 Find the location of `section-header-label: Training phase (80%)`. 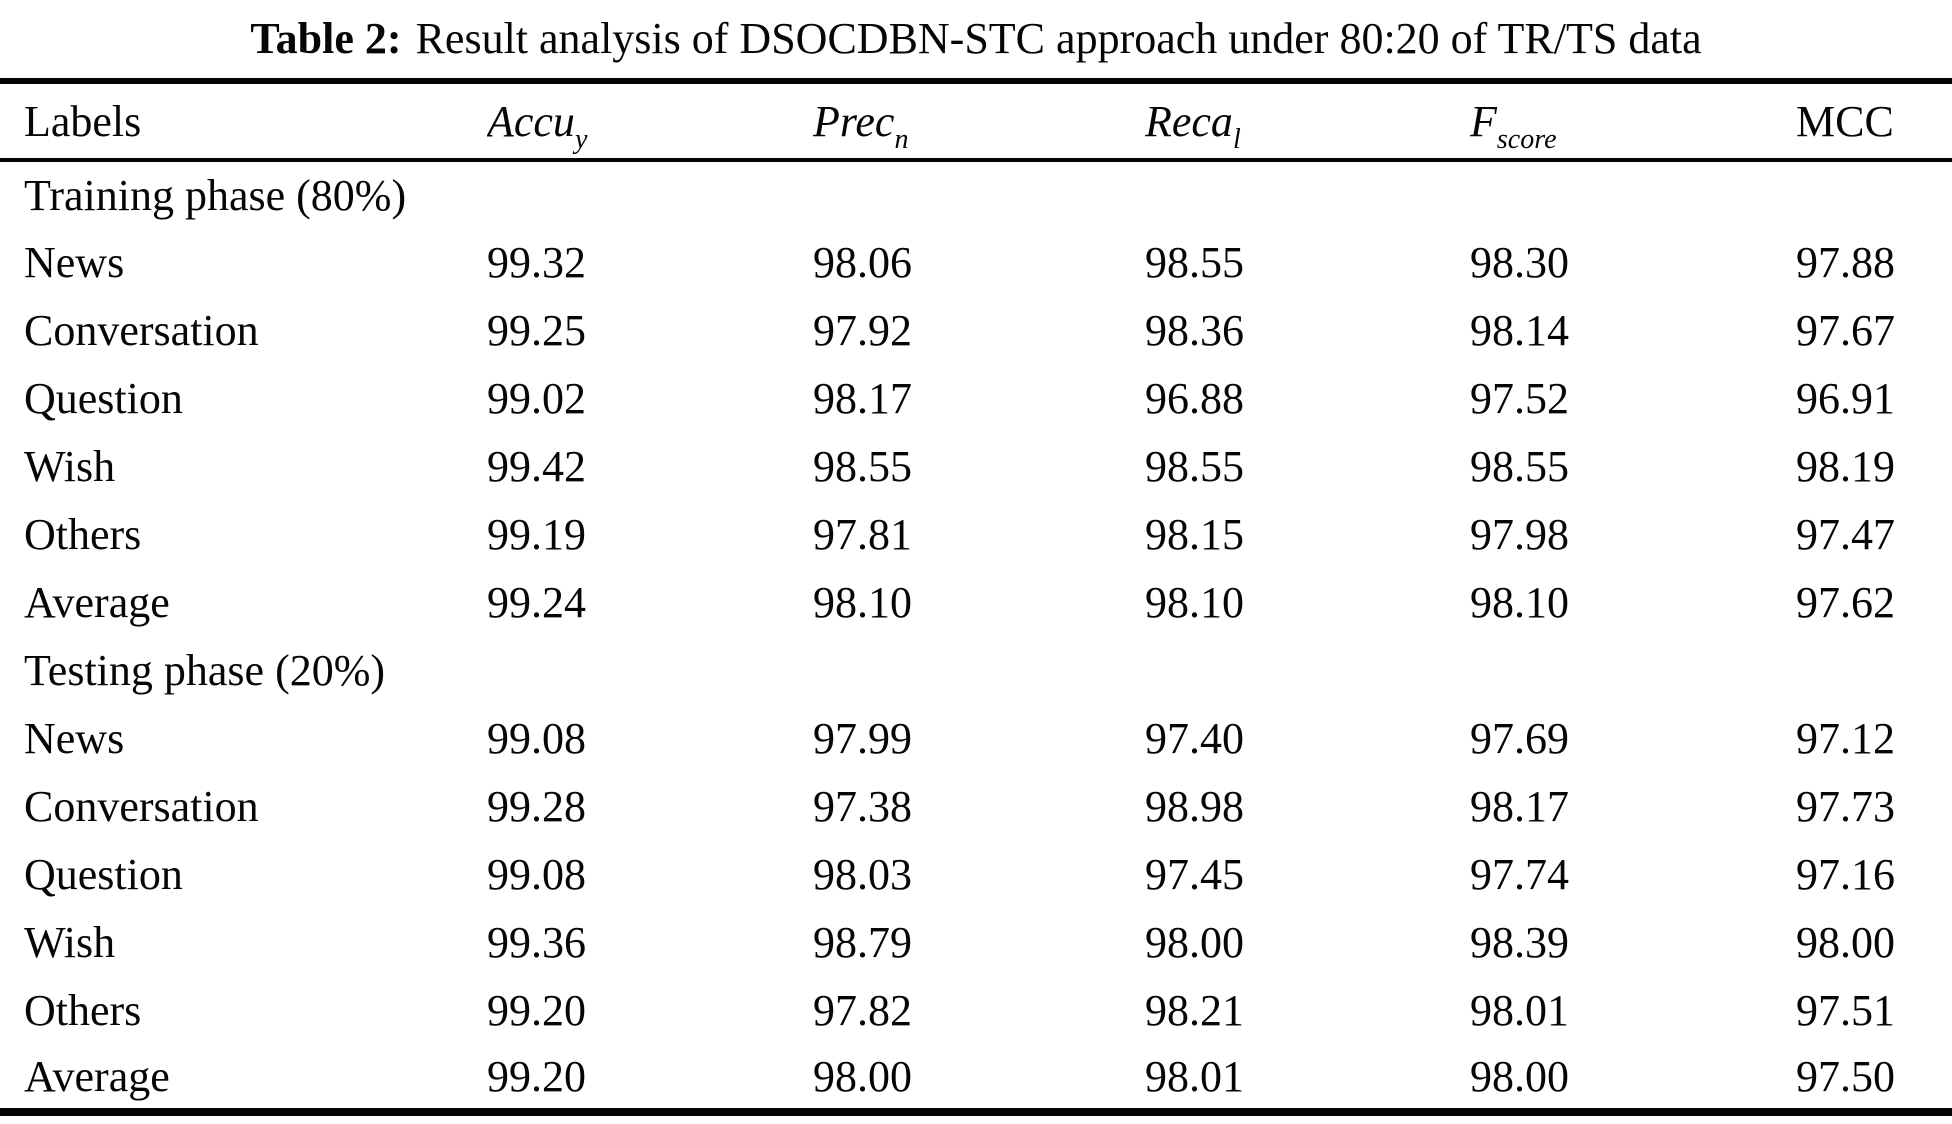

section-header-label: Training phase (80%) is located at coordinates (215, 195).